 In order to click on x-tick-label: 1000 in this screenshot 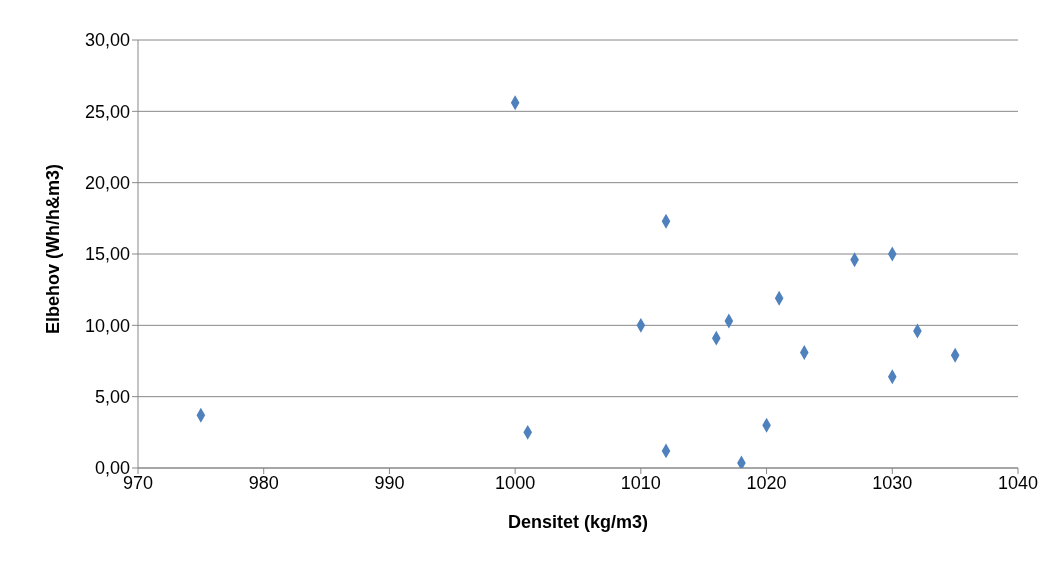, I will do `click(515, 482)`.